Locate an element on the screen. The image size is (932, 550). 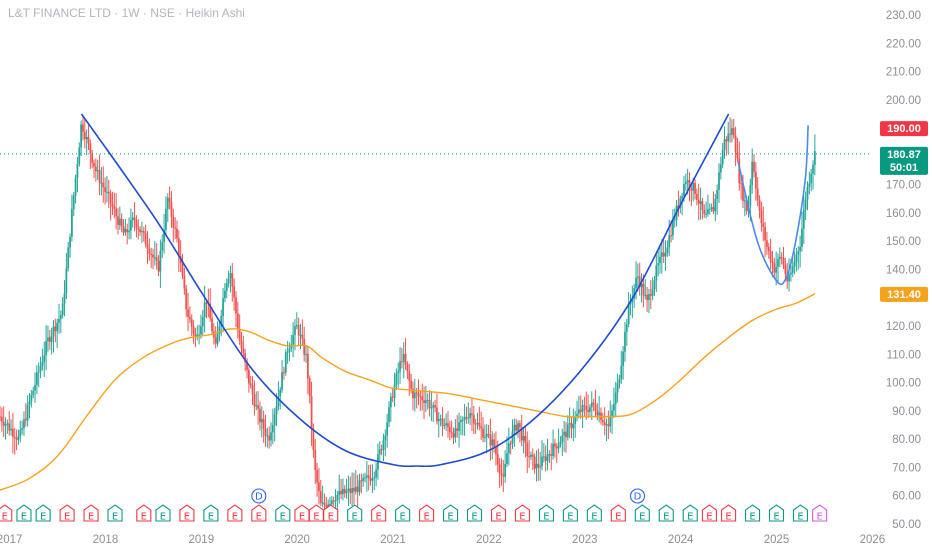
y-tick-label: 220.00 is located at coordinates (903, 44).